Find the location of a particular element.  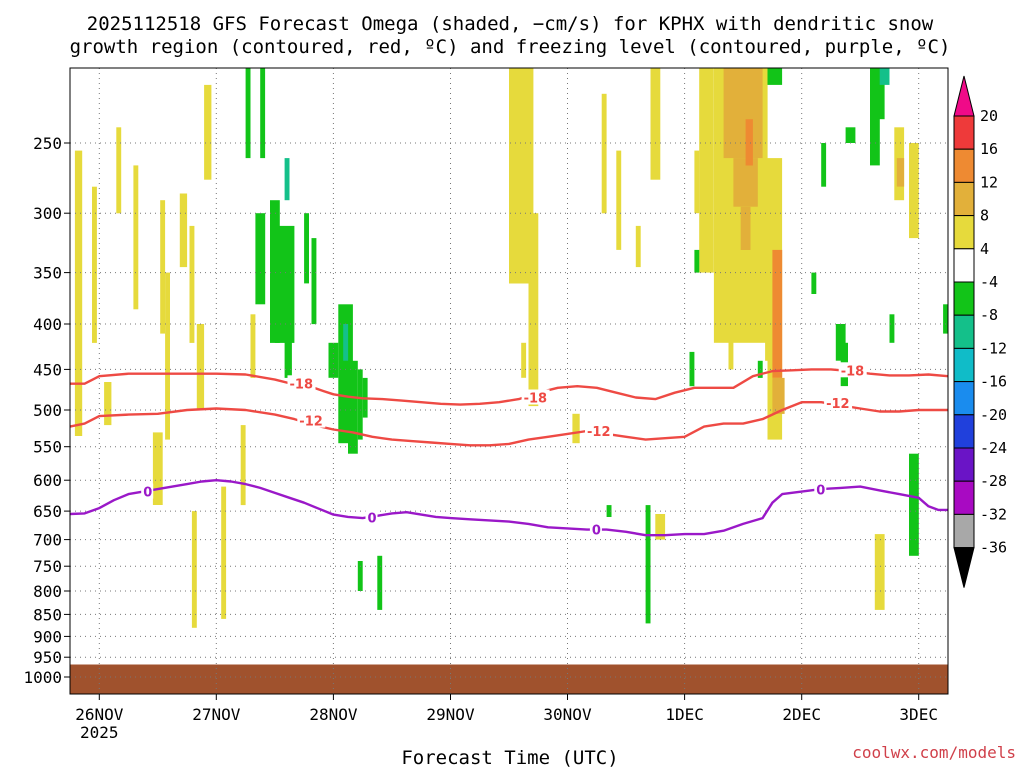

colorbar-tick-label: -16 is located at coordinates (993, 382).